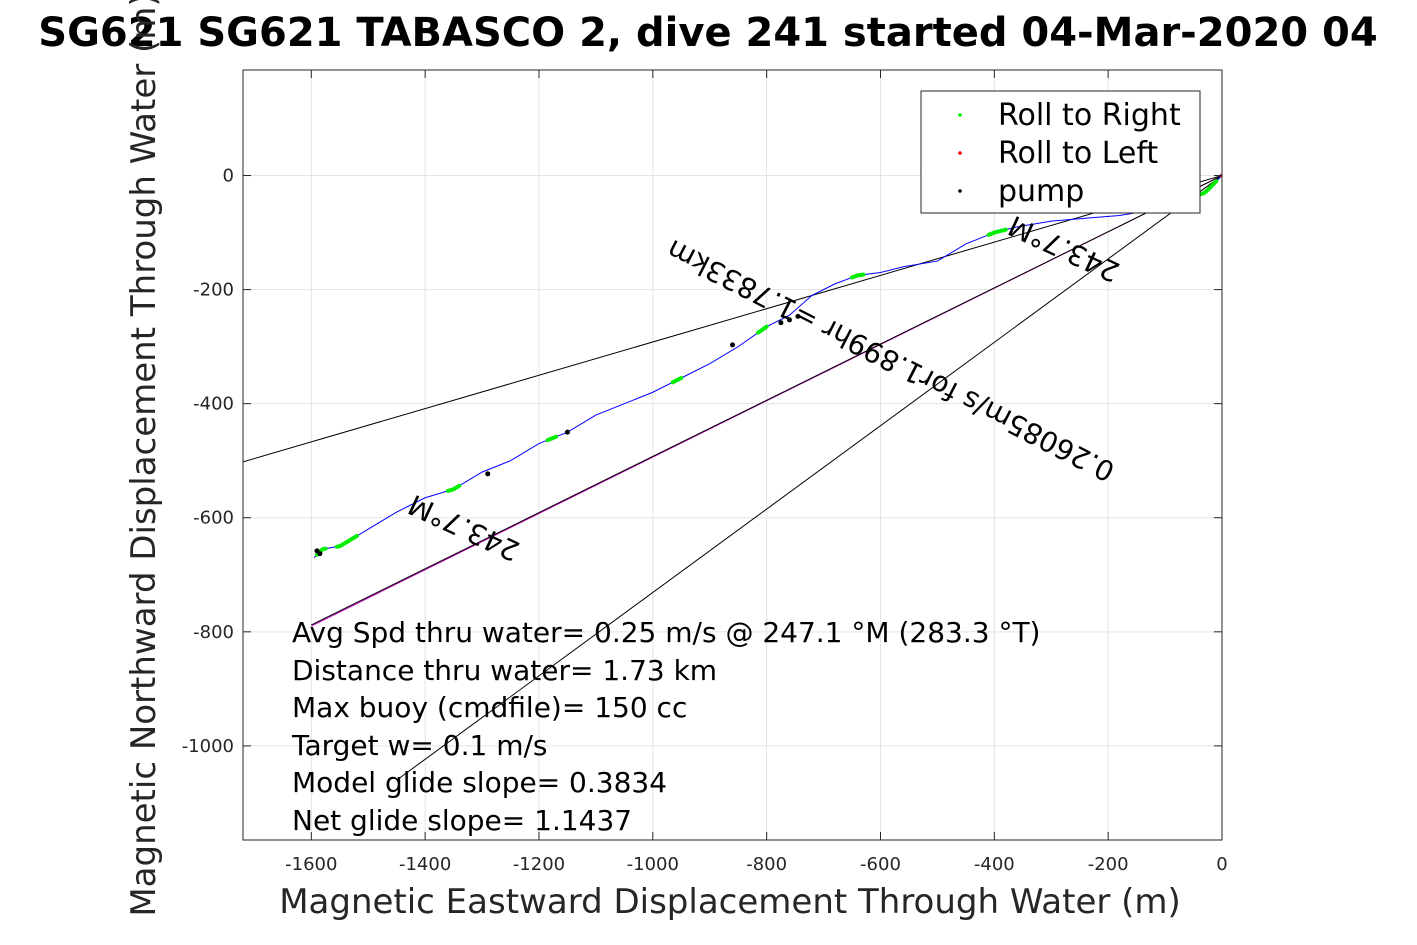  Describe the element at coordinates (994, 864) in the screenshot. I see `x-tick-label: -400` at that location.